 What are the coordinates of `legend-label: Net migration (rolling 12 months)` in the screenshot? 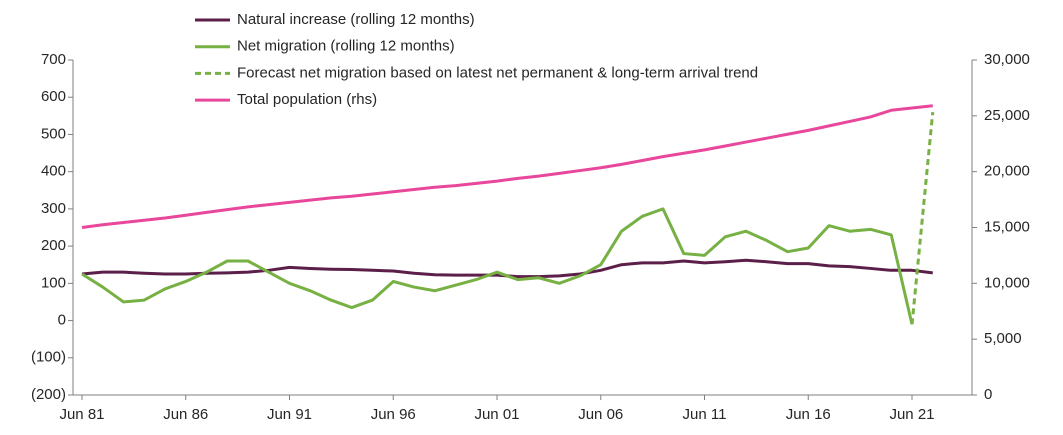 It's located at (346, 46).